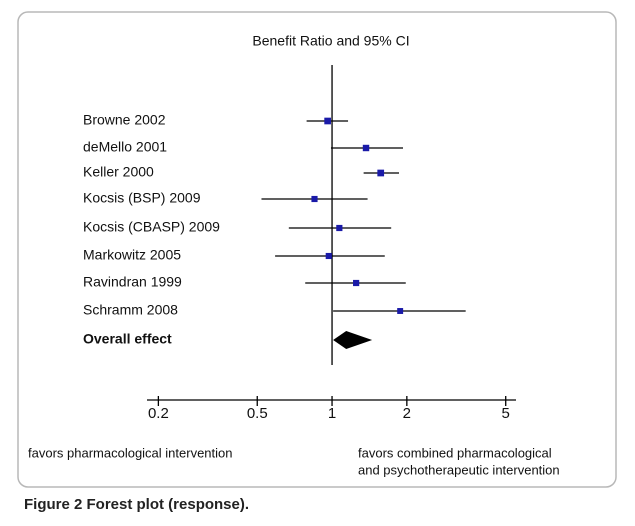  Describe the element at coordinates (130, 310) in the screenshot. I see `study-label: Schramm 2008` at that location.